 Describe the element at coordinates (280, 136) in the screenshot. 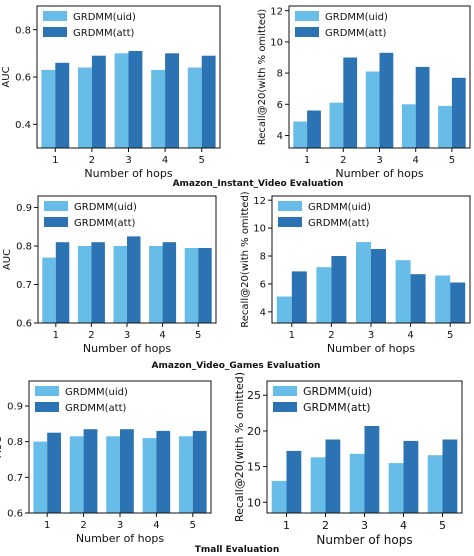

I see `y-tick-label: 4` at that location.